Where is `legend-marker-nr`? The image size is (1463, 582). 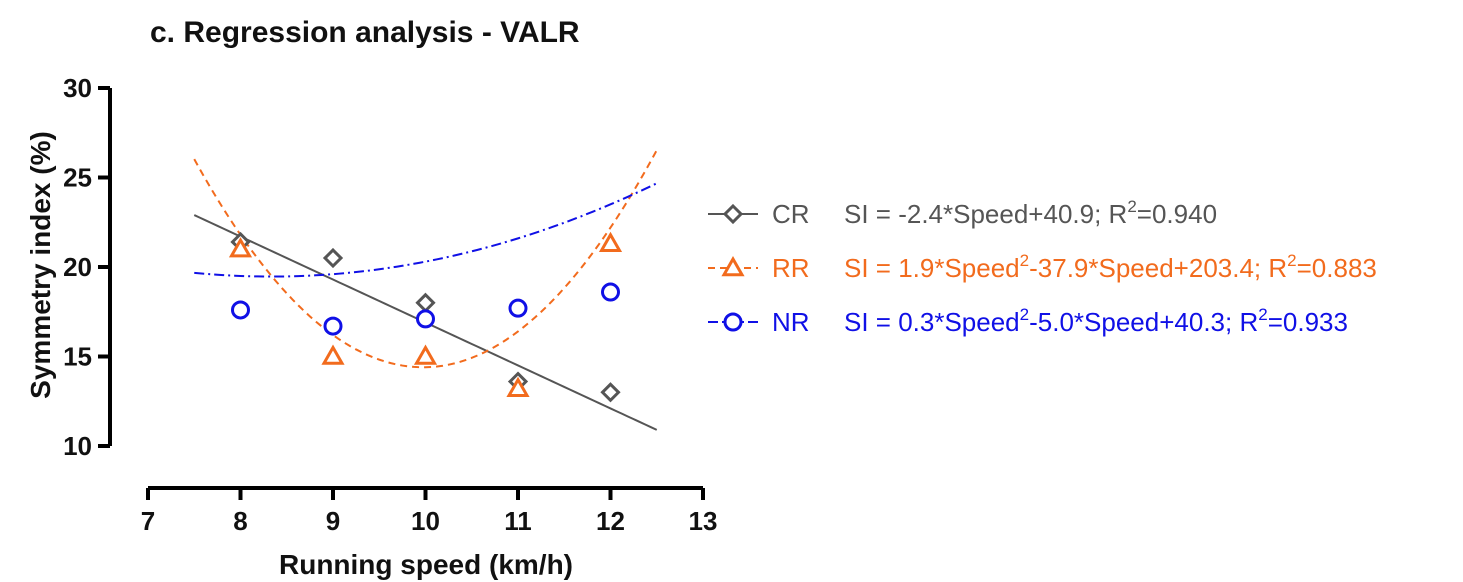 legend-marker-nr is located at coordinates (733, 322).